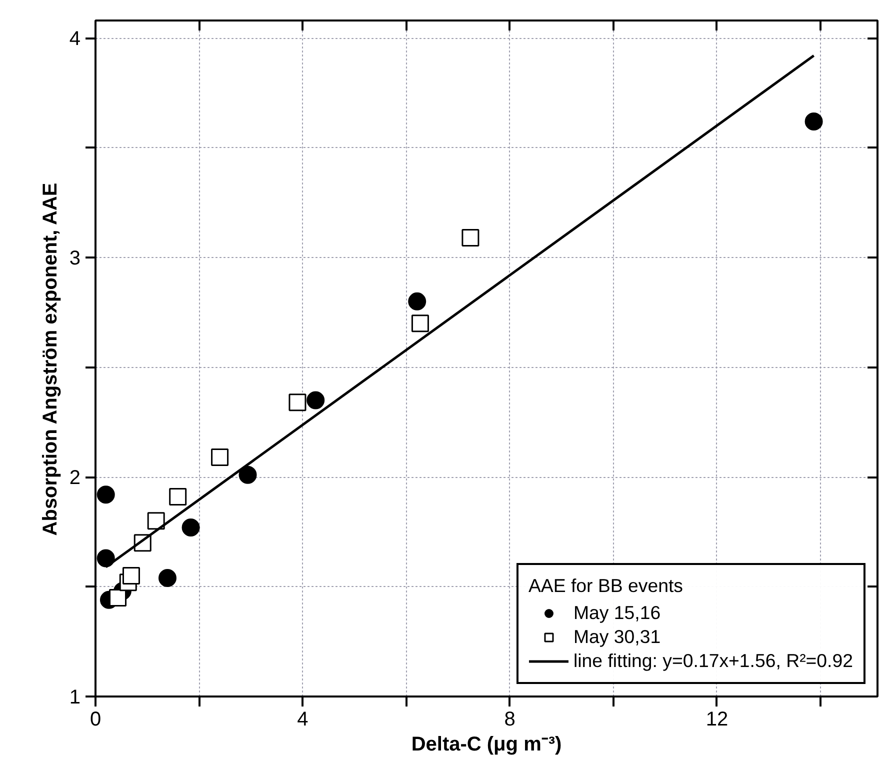  What do you see at coordinates (74, 697) in the screenshot?
I see `y-tick-label: 1` at bounding box center [74, 697].